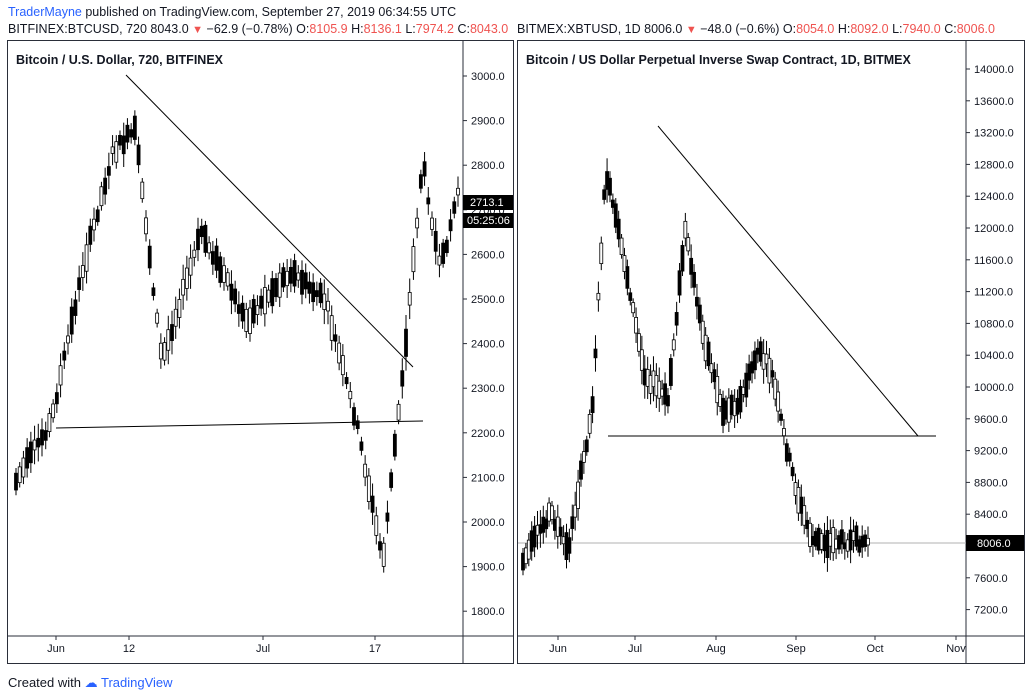 Image resolution: width=1031 pixels, height=700 pixels. Describe the element at coordinates (44, 682) in the screenshot. I see `created-with-text: Created with` at that location.